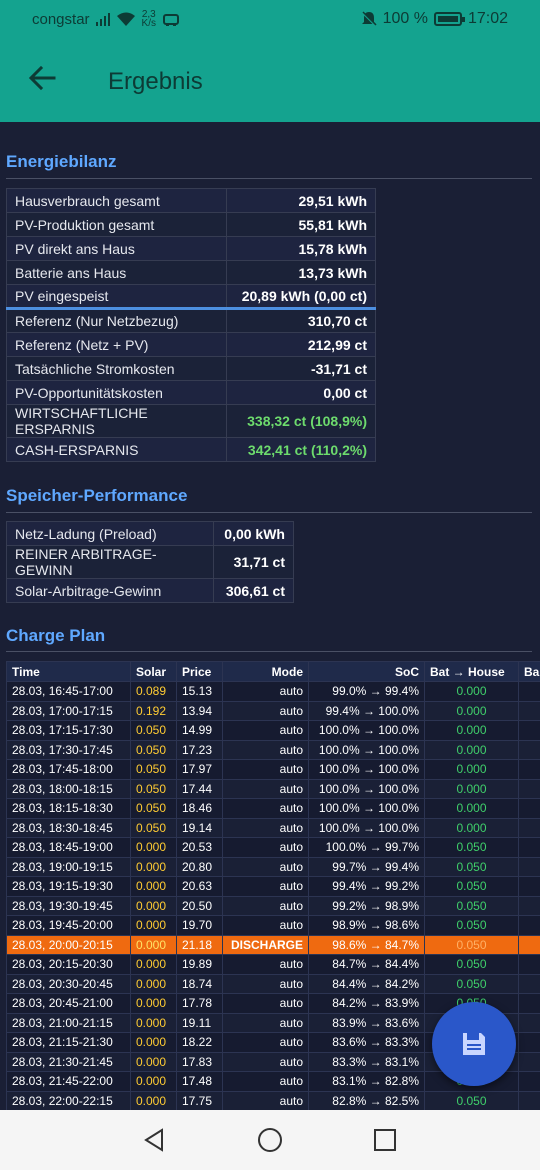 The image size is (540, 1170). Describe the element at coordinates (56, 635) in the screenshot. I see `charge-plan-title: Charge Plan` at that location.